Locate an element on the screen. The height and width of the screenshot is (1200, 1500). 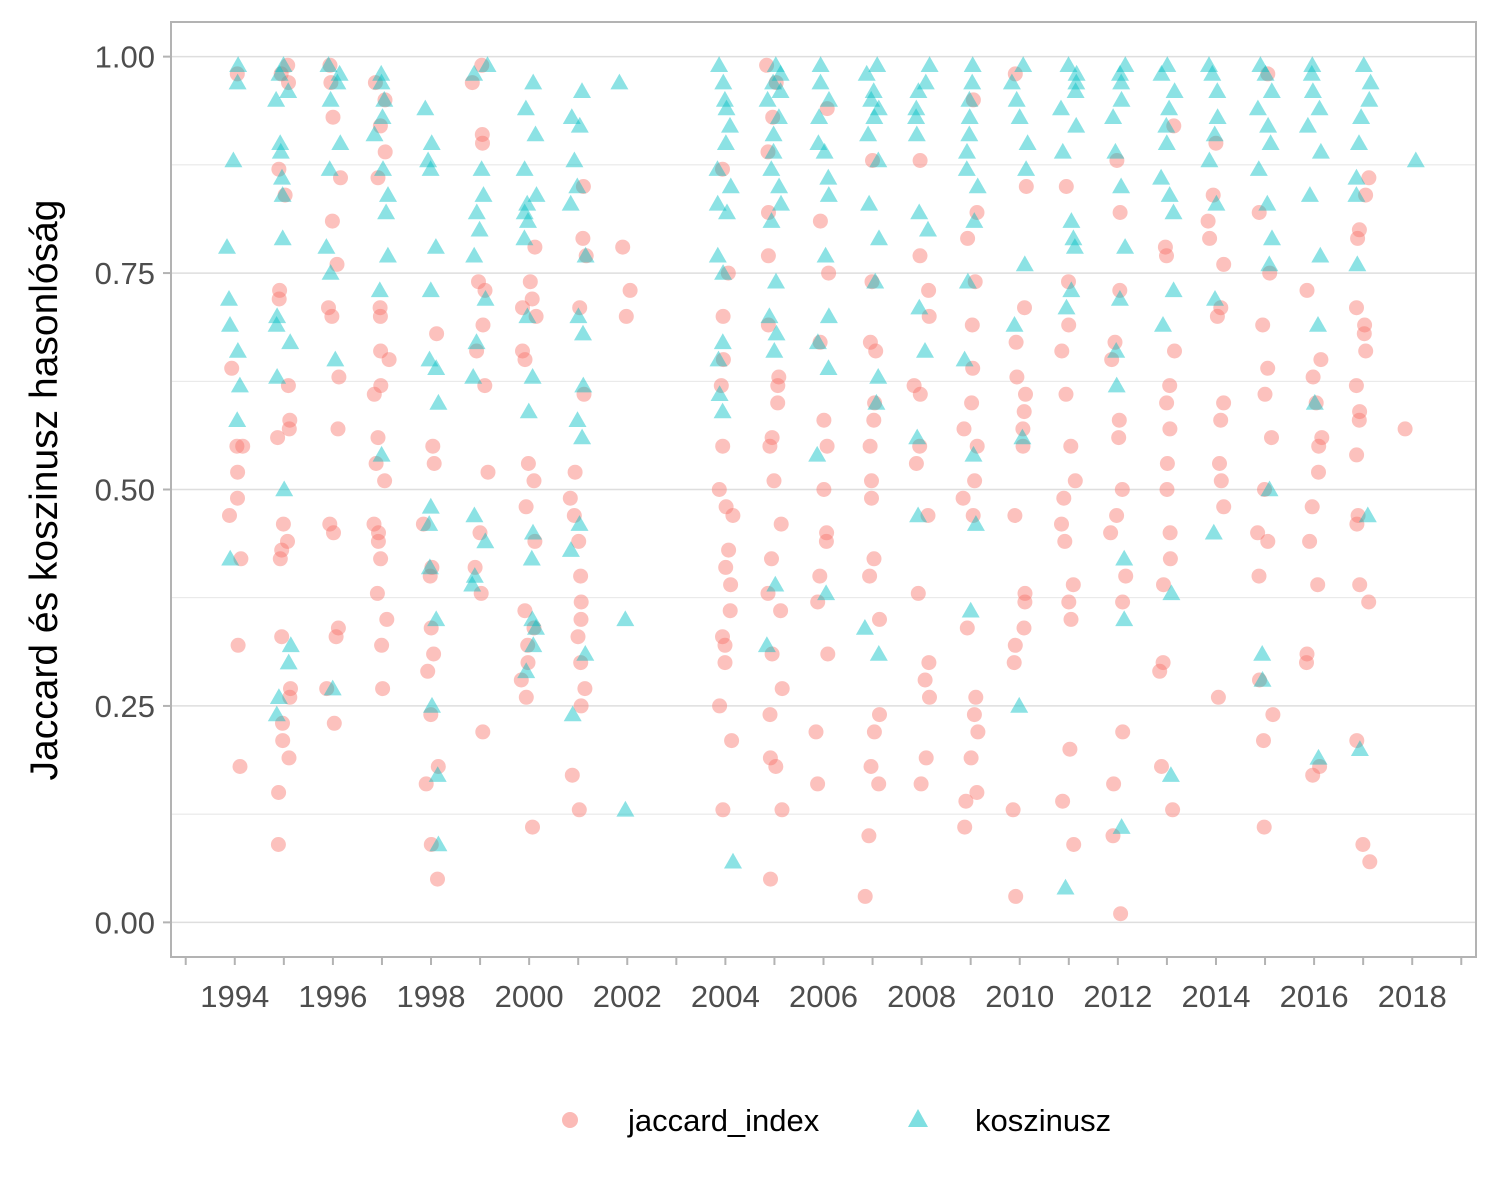
x-tick-label: 2018 is located at coordinates (1412, 996).